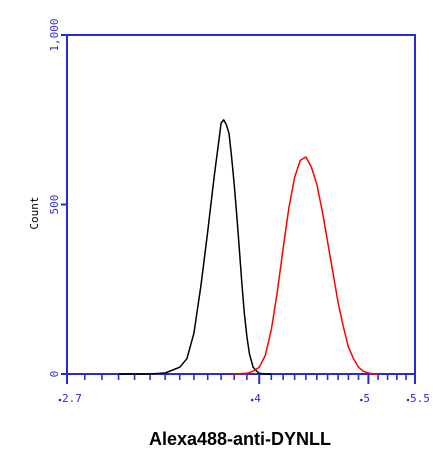 The image size is (433, 452). Describe the element at coordinates (54, 205) in the screenshot. I see `y-tick-label: 500` at that location.